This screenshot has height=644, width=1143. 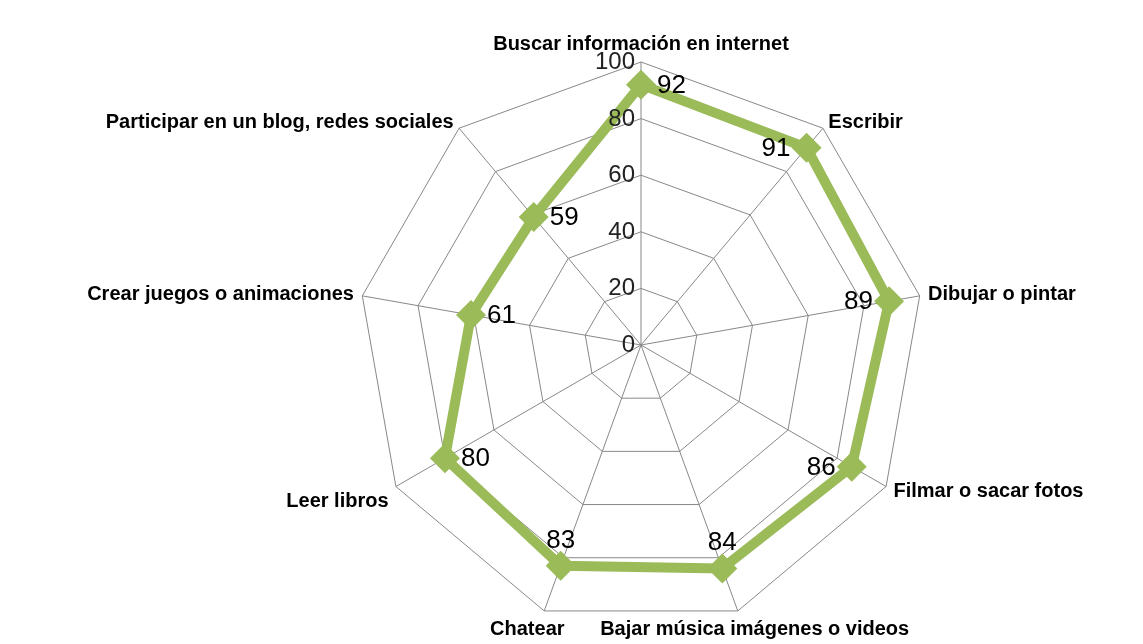 What do you see at coordinates (1002, 293) in the screenshot?
I see `spoke-label: Dibujar o pintar` at bounding box center [1002, 293].